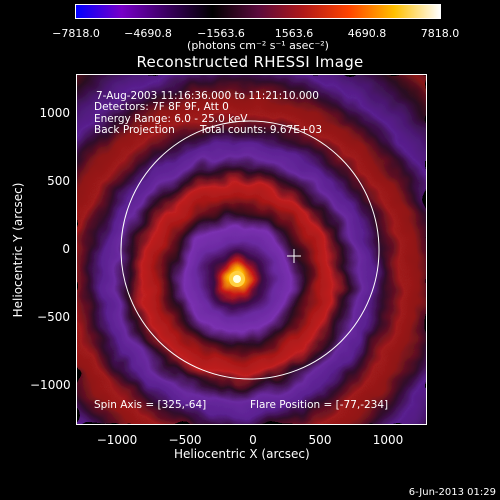 The image size is (500, 500). Describe the element at coordinates (54, 113) in the screenshot. I see `y-tick-label: 1000` at that location.